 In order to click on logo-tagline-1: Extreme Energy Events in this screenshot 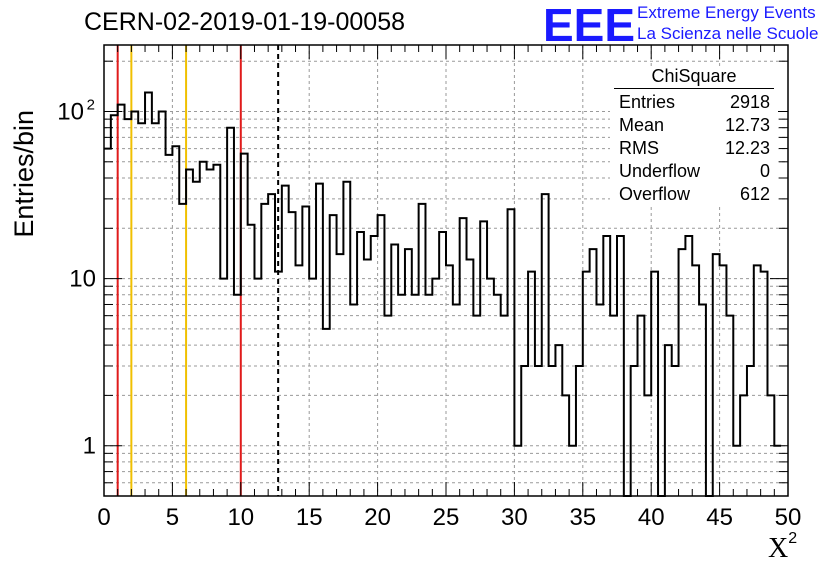, I will do `click(726, 12)`.